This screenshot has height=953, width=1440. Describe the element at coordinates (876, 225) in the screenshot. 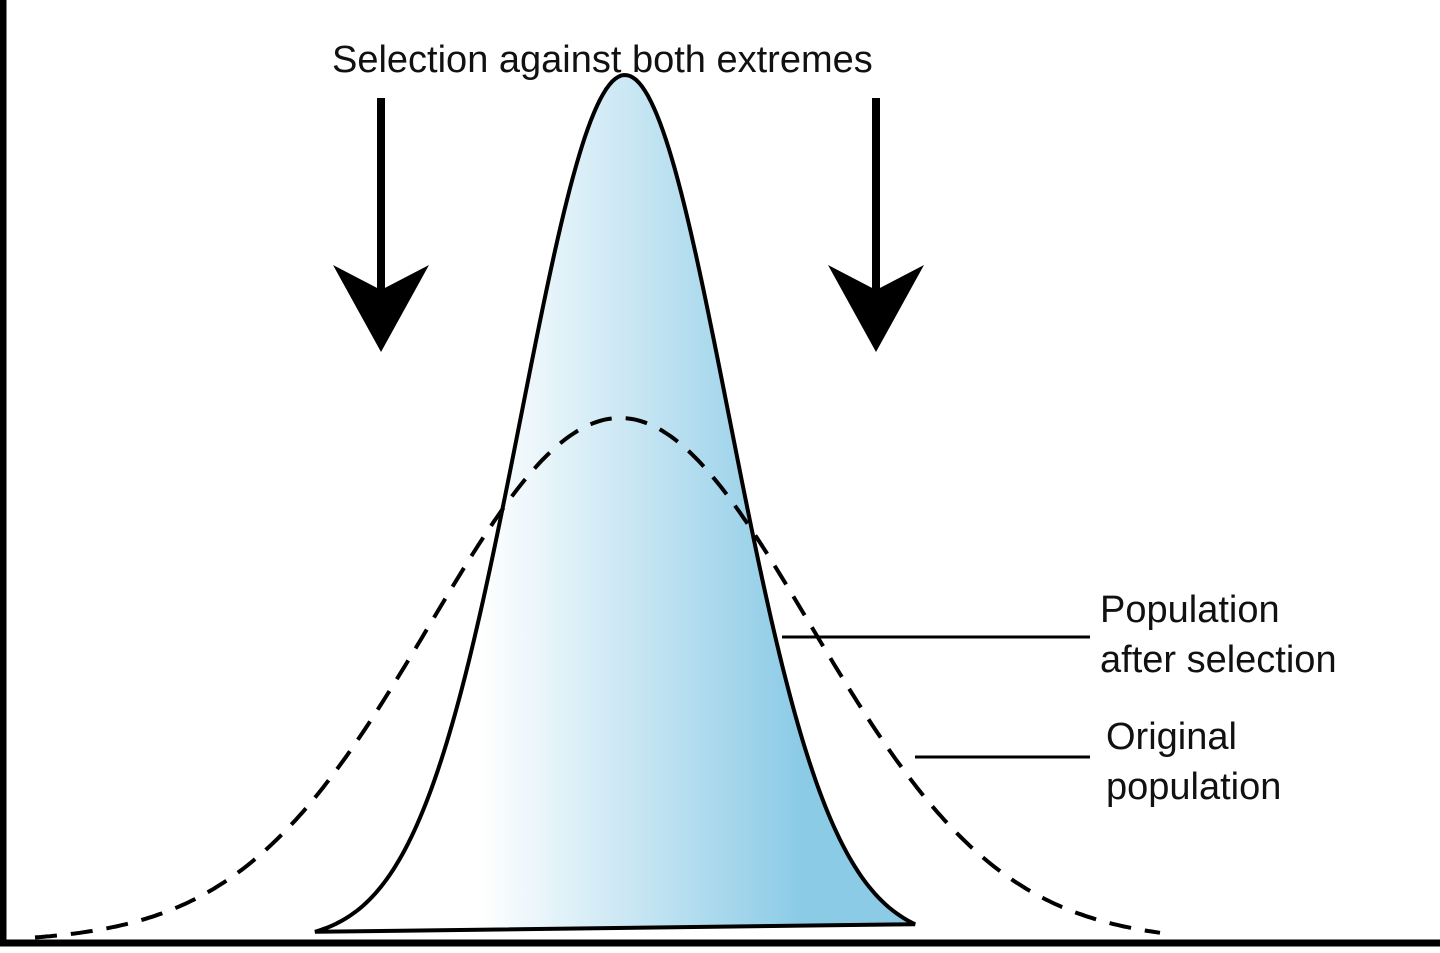

I see `right-arrow-icon` at that location.